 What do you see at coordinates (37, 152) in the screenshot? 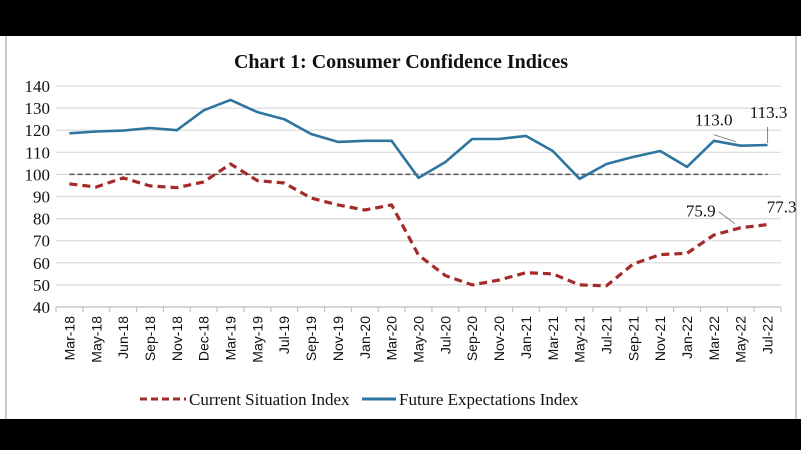
I see `y-tick-label: 110` at bounding box center [37, 152].